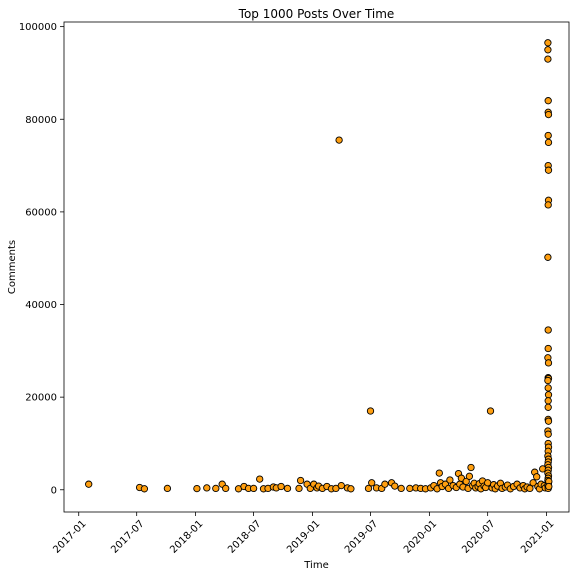  What do you see at coordinates (244, 536) in the screenshot?
I see `x-tick-label: 2018-07` at bounding box center [244, 536].